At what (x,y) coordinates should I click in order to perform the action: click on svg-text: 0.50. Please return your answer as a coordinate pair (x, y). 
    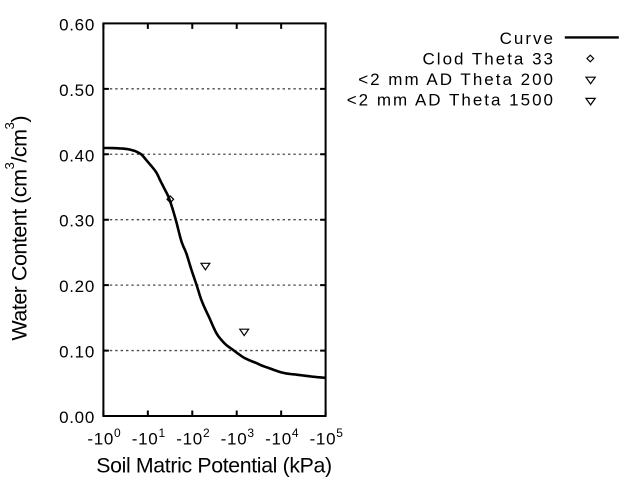
    Looking at the image, I should click on (77, 90).